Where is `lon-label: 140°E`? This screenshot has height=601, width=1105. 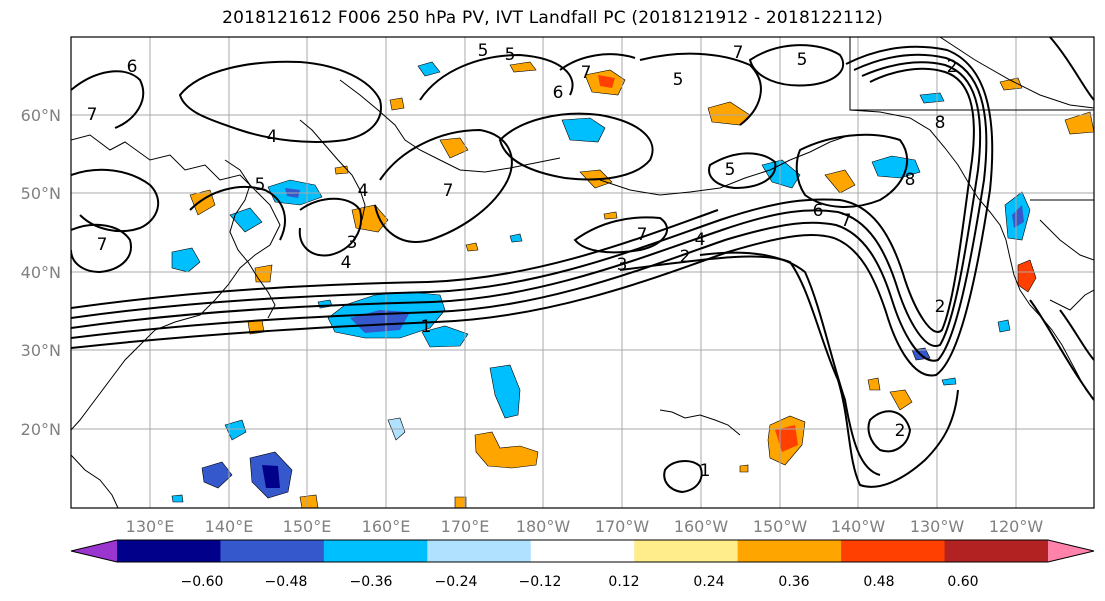 lon-label: 140°E is located at coordinates (229, 526).